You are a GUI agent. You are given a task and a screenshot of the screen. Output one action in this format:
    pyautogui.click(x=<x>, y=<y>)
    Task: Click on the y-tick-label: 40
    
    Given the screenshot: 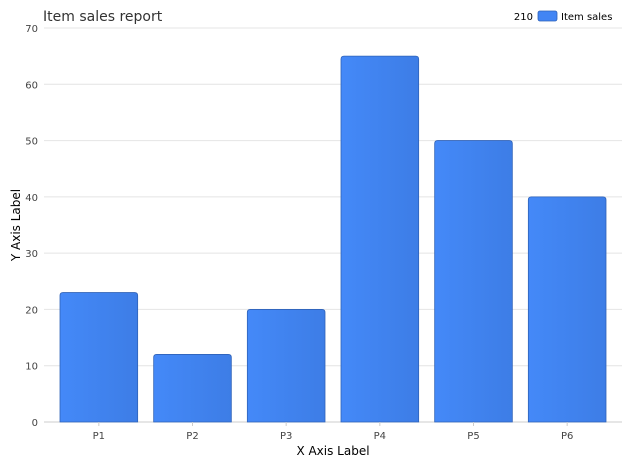 What is the action you would take?
    pyautogui.click(x=31, y=198)
    